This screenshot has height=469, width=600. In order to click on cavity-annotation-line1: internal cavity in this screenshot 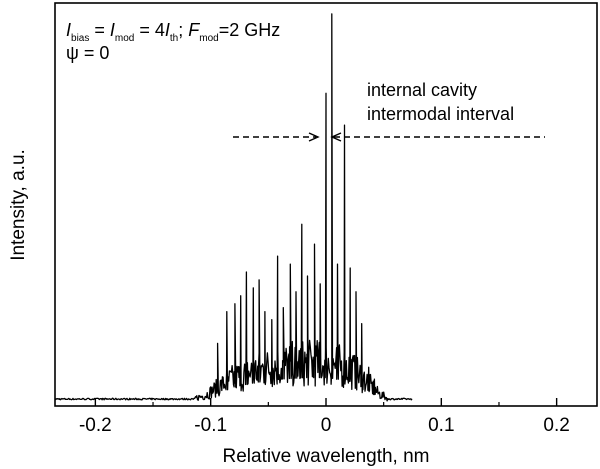, I will do `click(422, 90)`.